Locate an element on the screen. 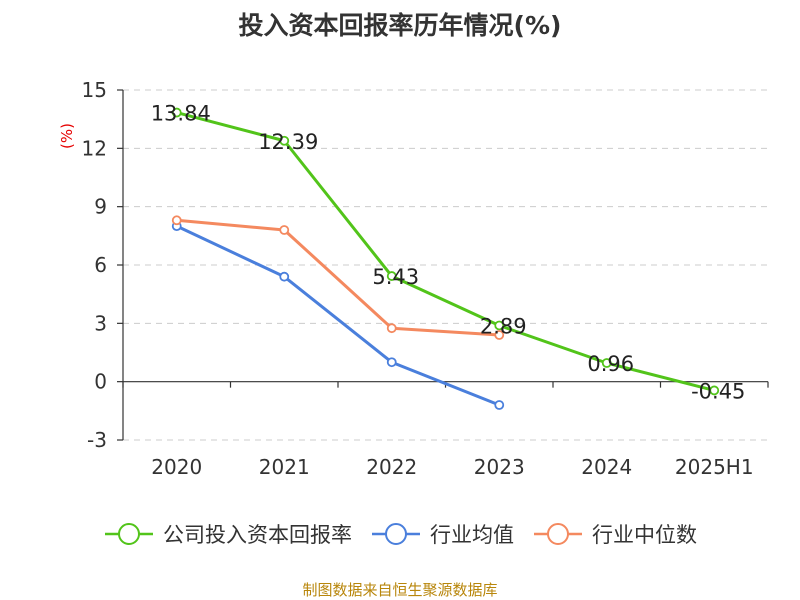 The width and height of the screenshot is (800, 600). x-tick-label: 2022 is located at coordinates (391, 467).